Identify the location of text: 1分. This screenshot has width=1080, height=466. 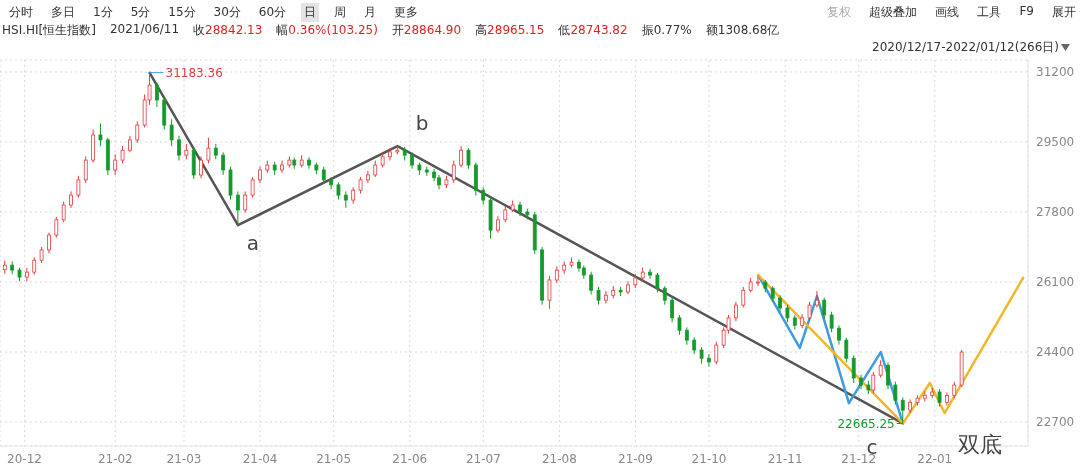
(103, 12).